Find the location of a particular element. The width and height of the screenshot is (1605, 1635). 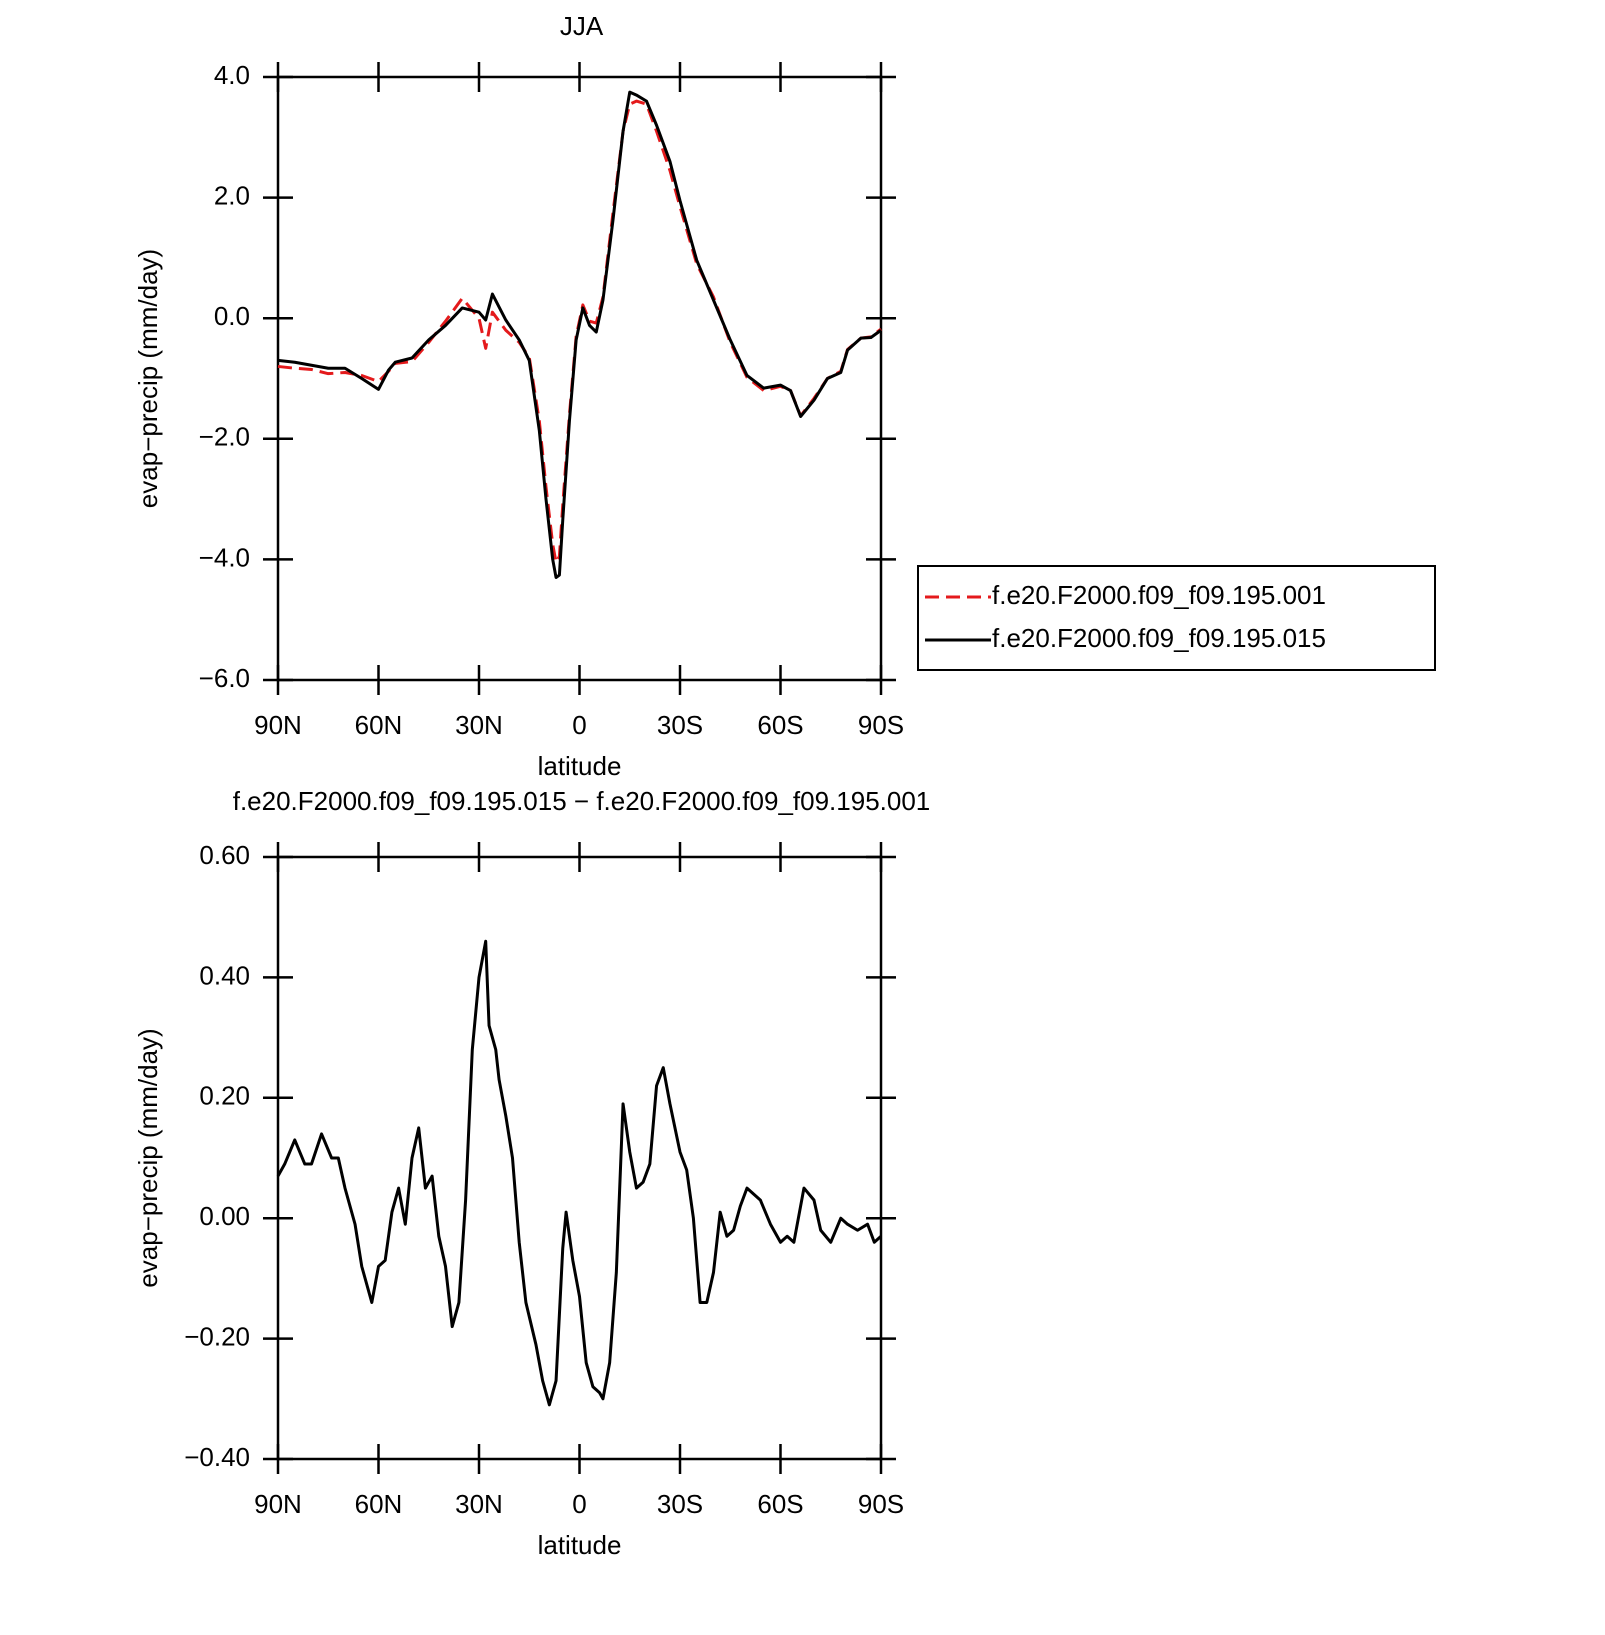

y-tick-label: −2.0 is located at coordinates (224, 437).